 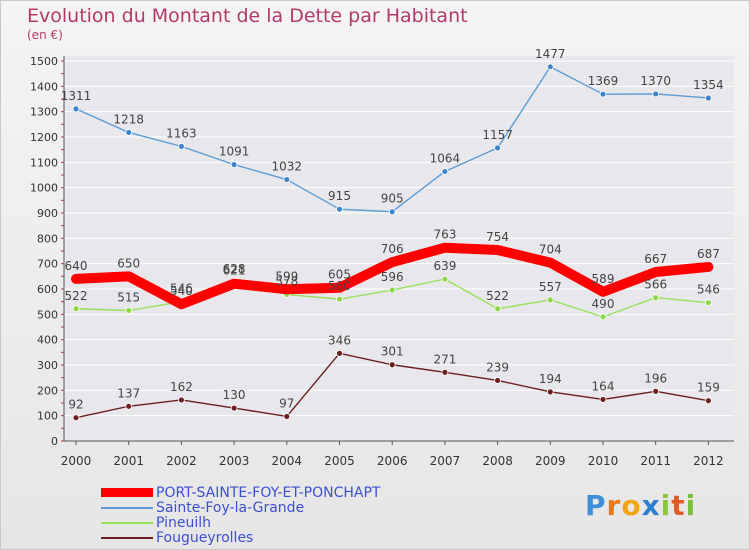 What do you see at coordinates (47, 213) in the screenshot?
I see `y-tick-label: 900` at bounding box center [47, 213].